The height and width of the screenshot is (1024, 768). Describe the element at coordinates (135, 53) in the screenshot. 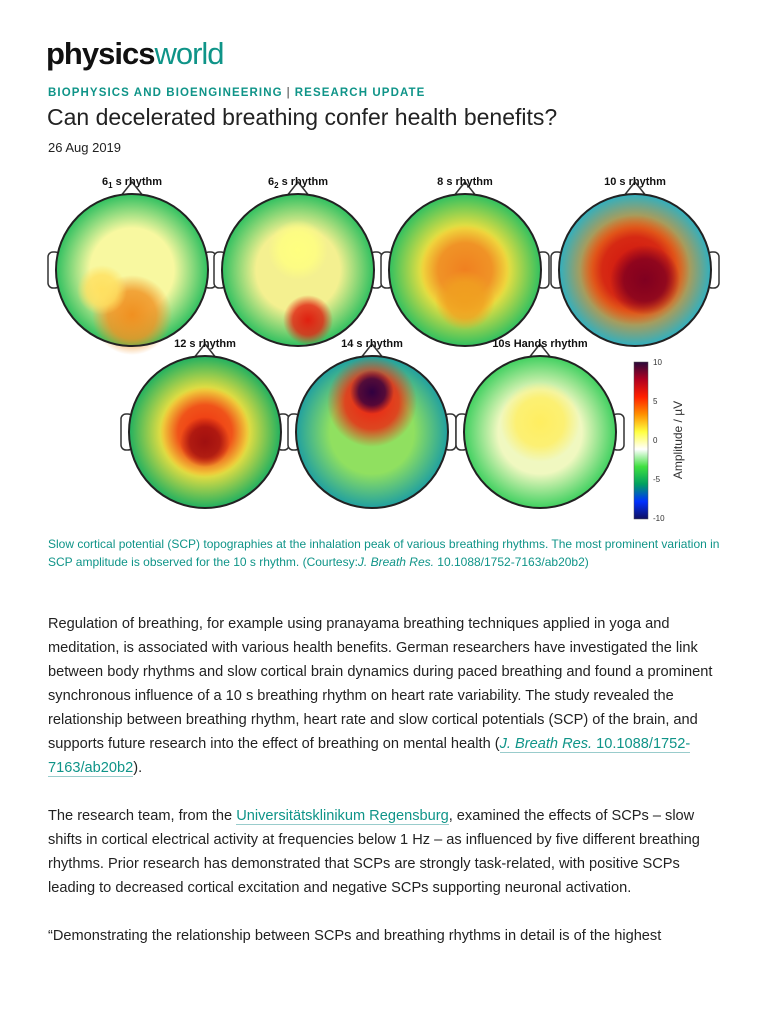

I see `physicsworld-logo: physicsworld` at that location.